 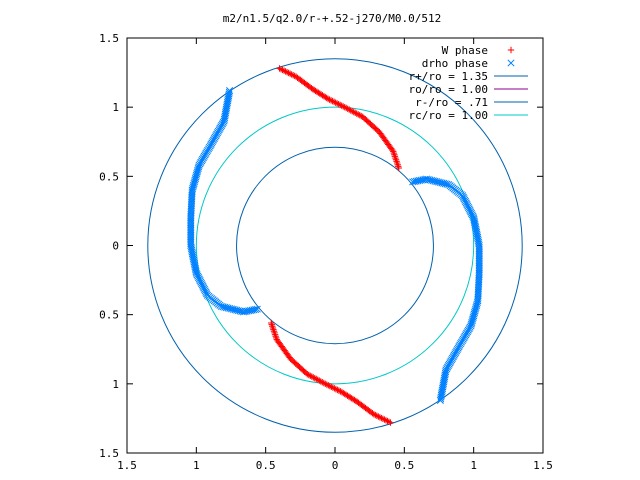 I want to click on y-tick-label: 0, so click(x=115, y=246).